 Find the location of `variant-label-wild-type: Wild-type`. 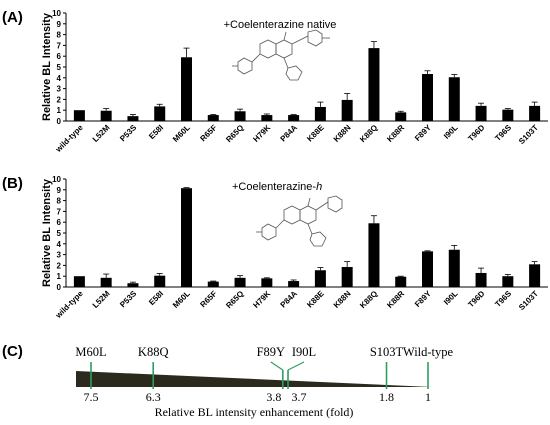

variant-label-wild-type: Wild-type is located at coordinates (428, 352).